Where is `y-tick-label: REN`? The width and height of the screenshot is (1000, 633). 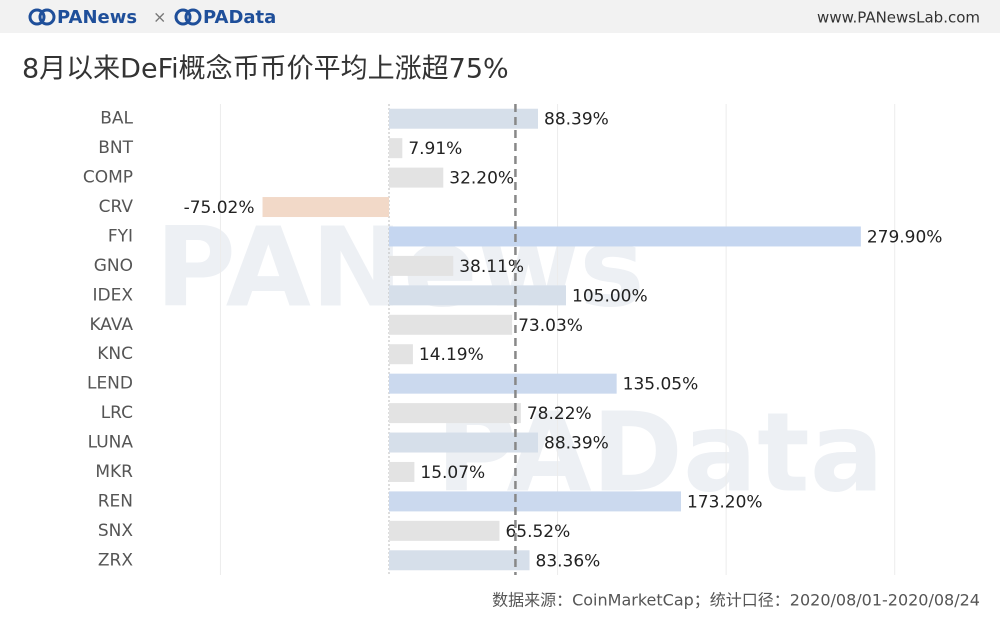 y-tick-label: REN is located at coordinates (115, 501).